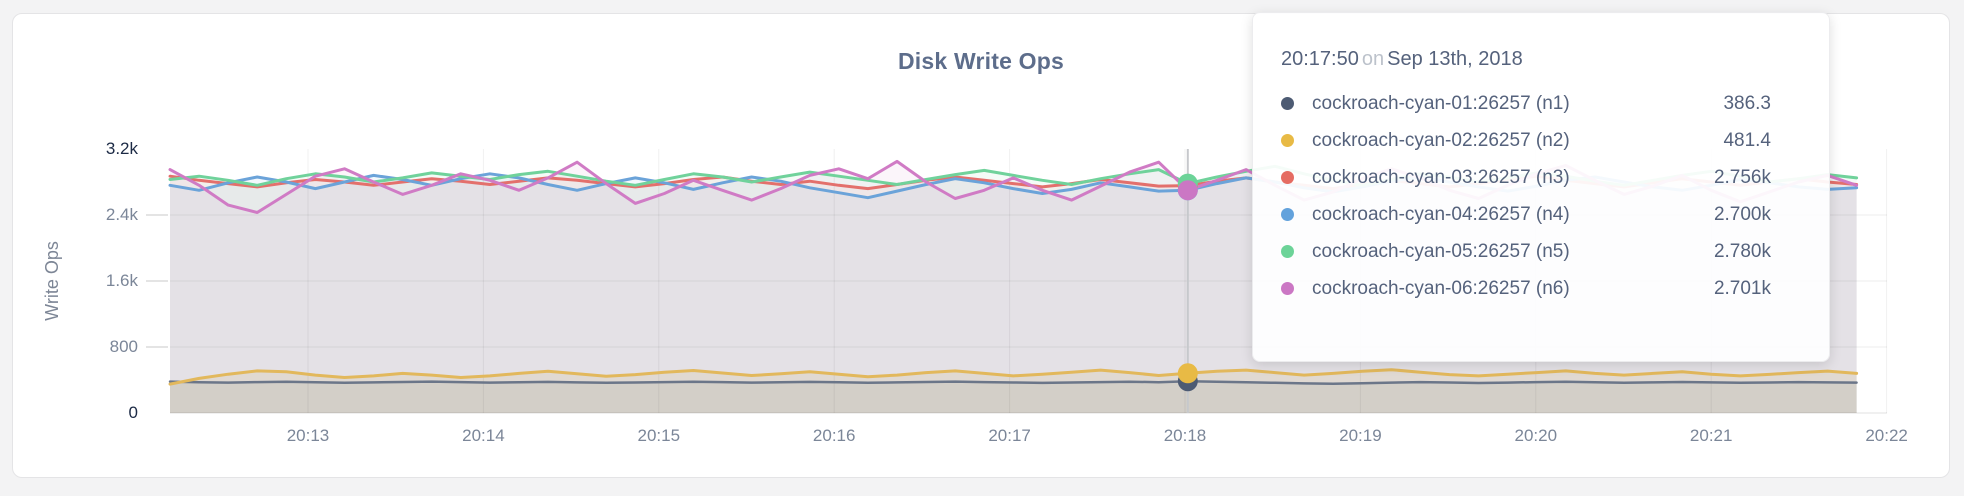  I want to click on x-axis-tick-label: 20:13, so click(308, 435).